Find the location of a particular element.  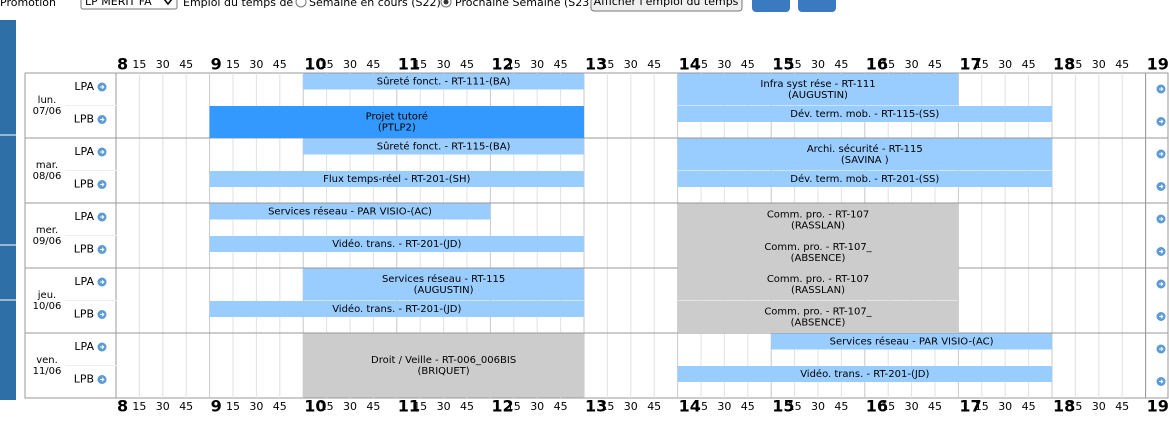

scale-hour: 13 is located at coordinates (596, 406).